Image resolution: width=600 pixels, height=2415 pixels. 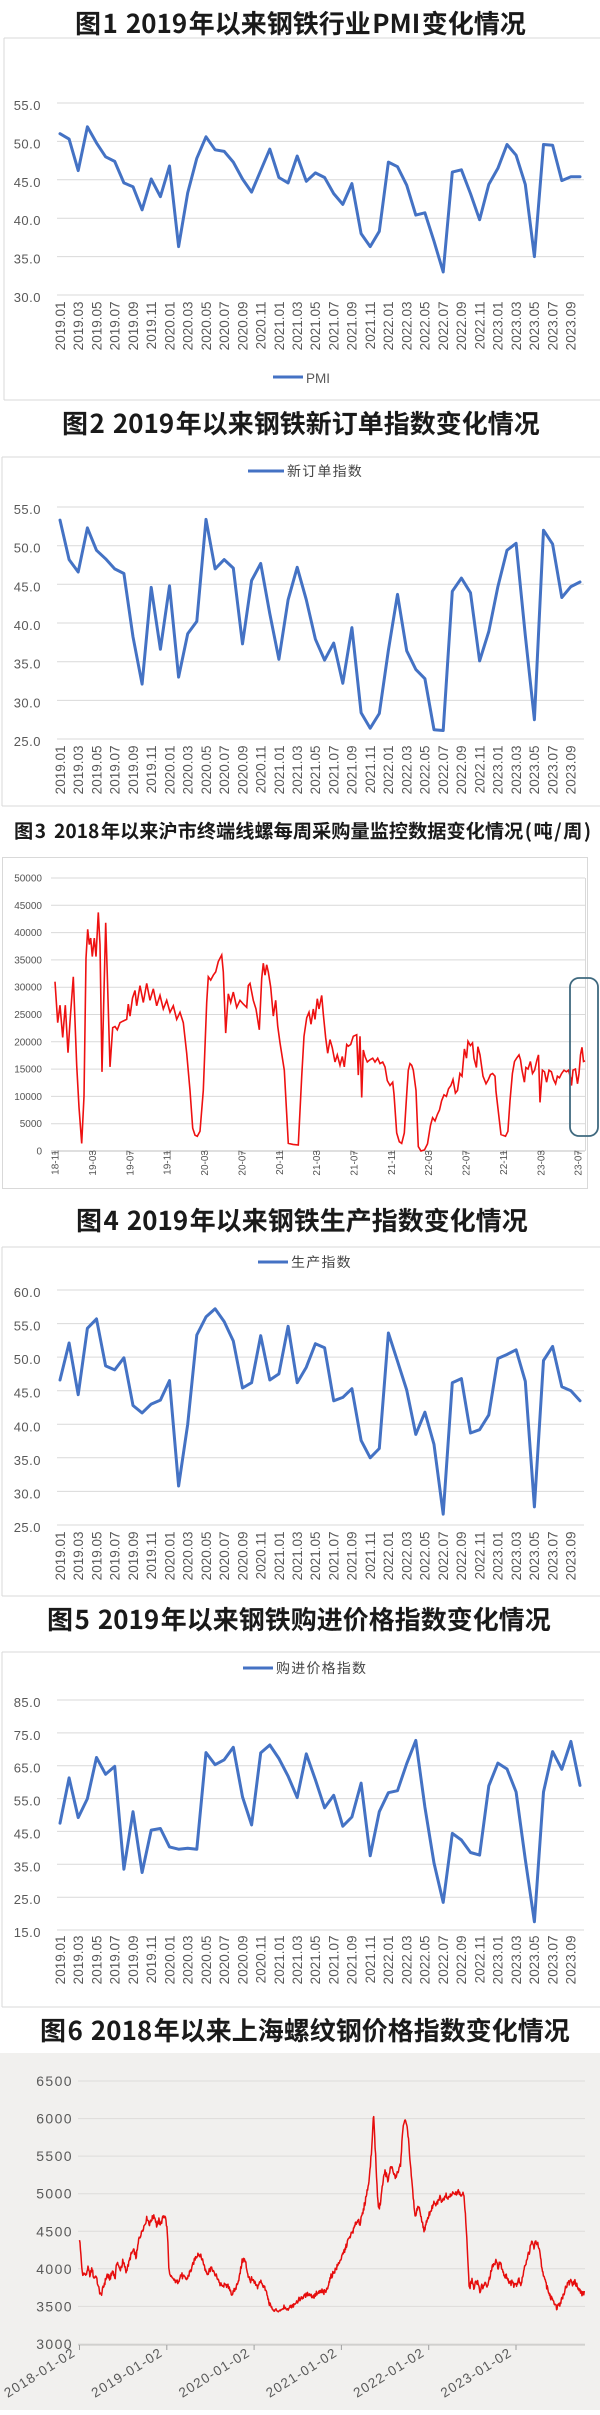 What do you see at coordinates (168, 1162) in the screenshot?
I see `svg-text: 19-11` at bounding box center [168, 1162].